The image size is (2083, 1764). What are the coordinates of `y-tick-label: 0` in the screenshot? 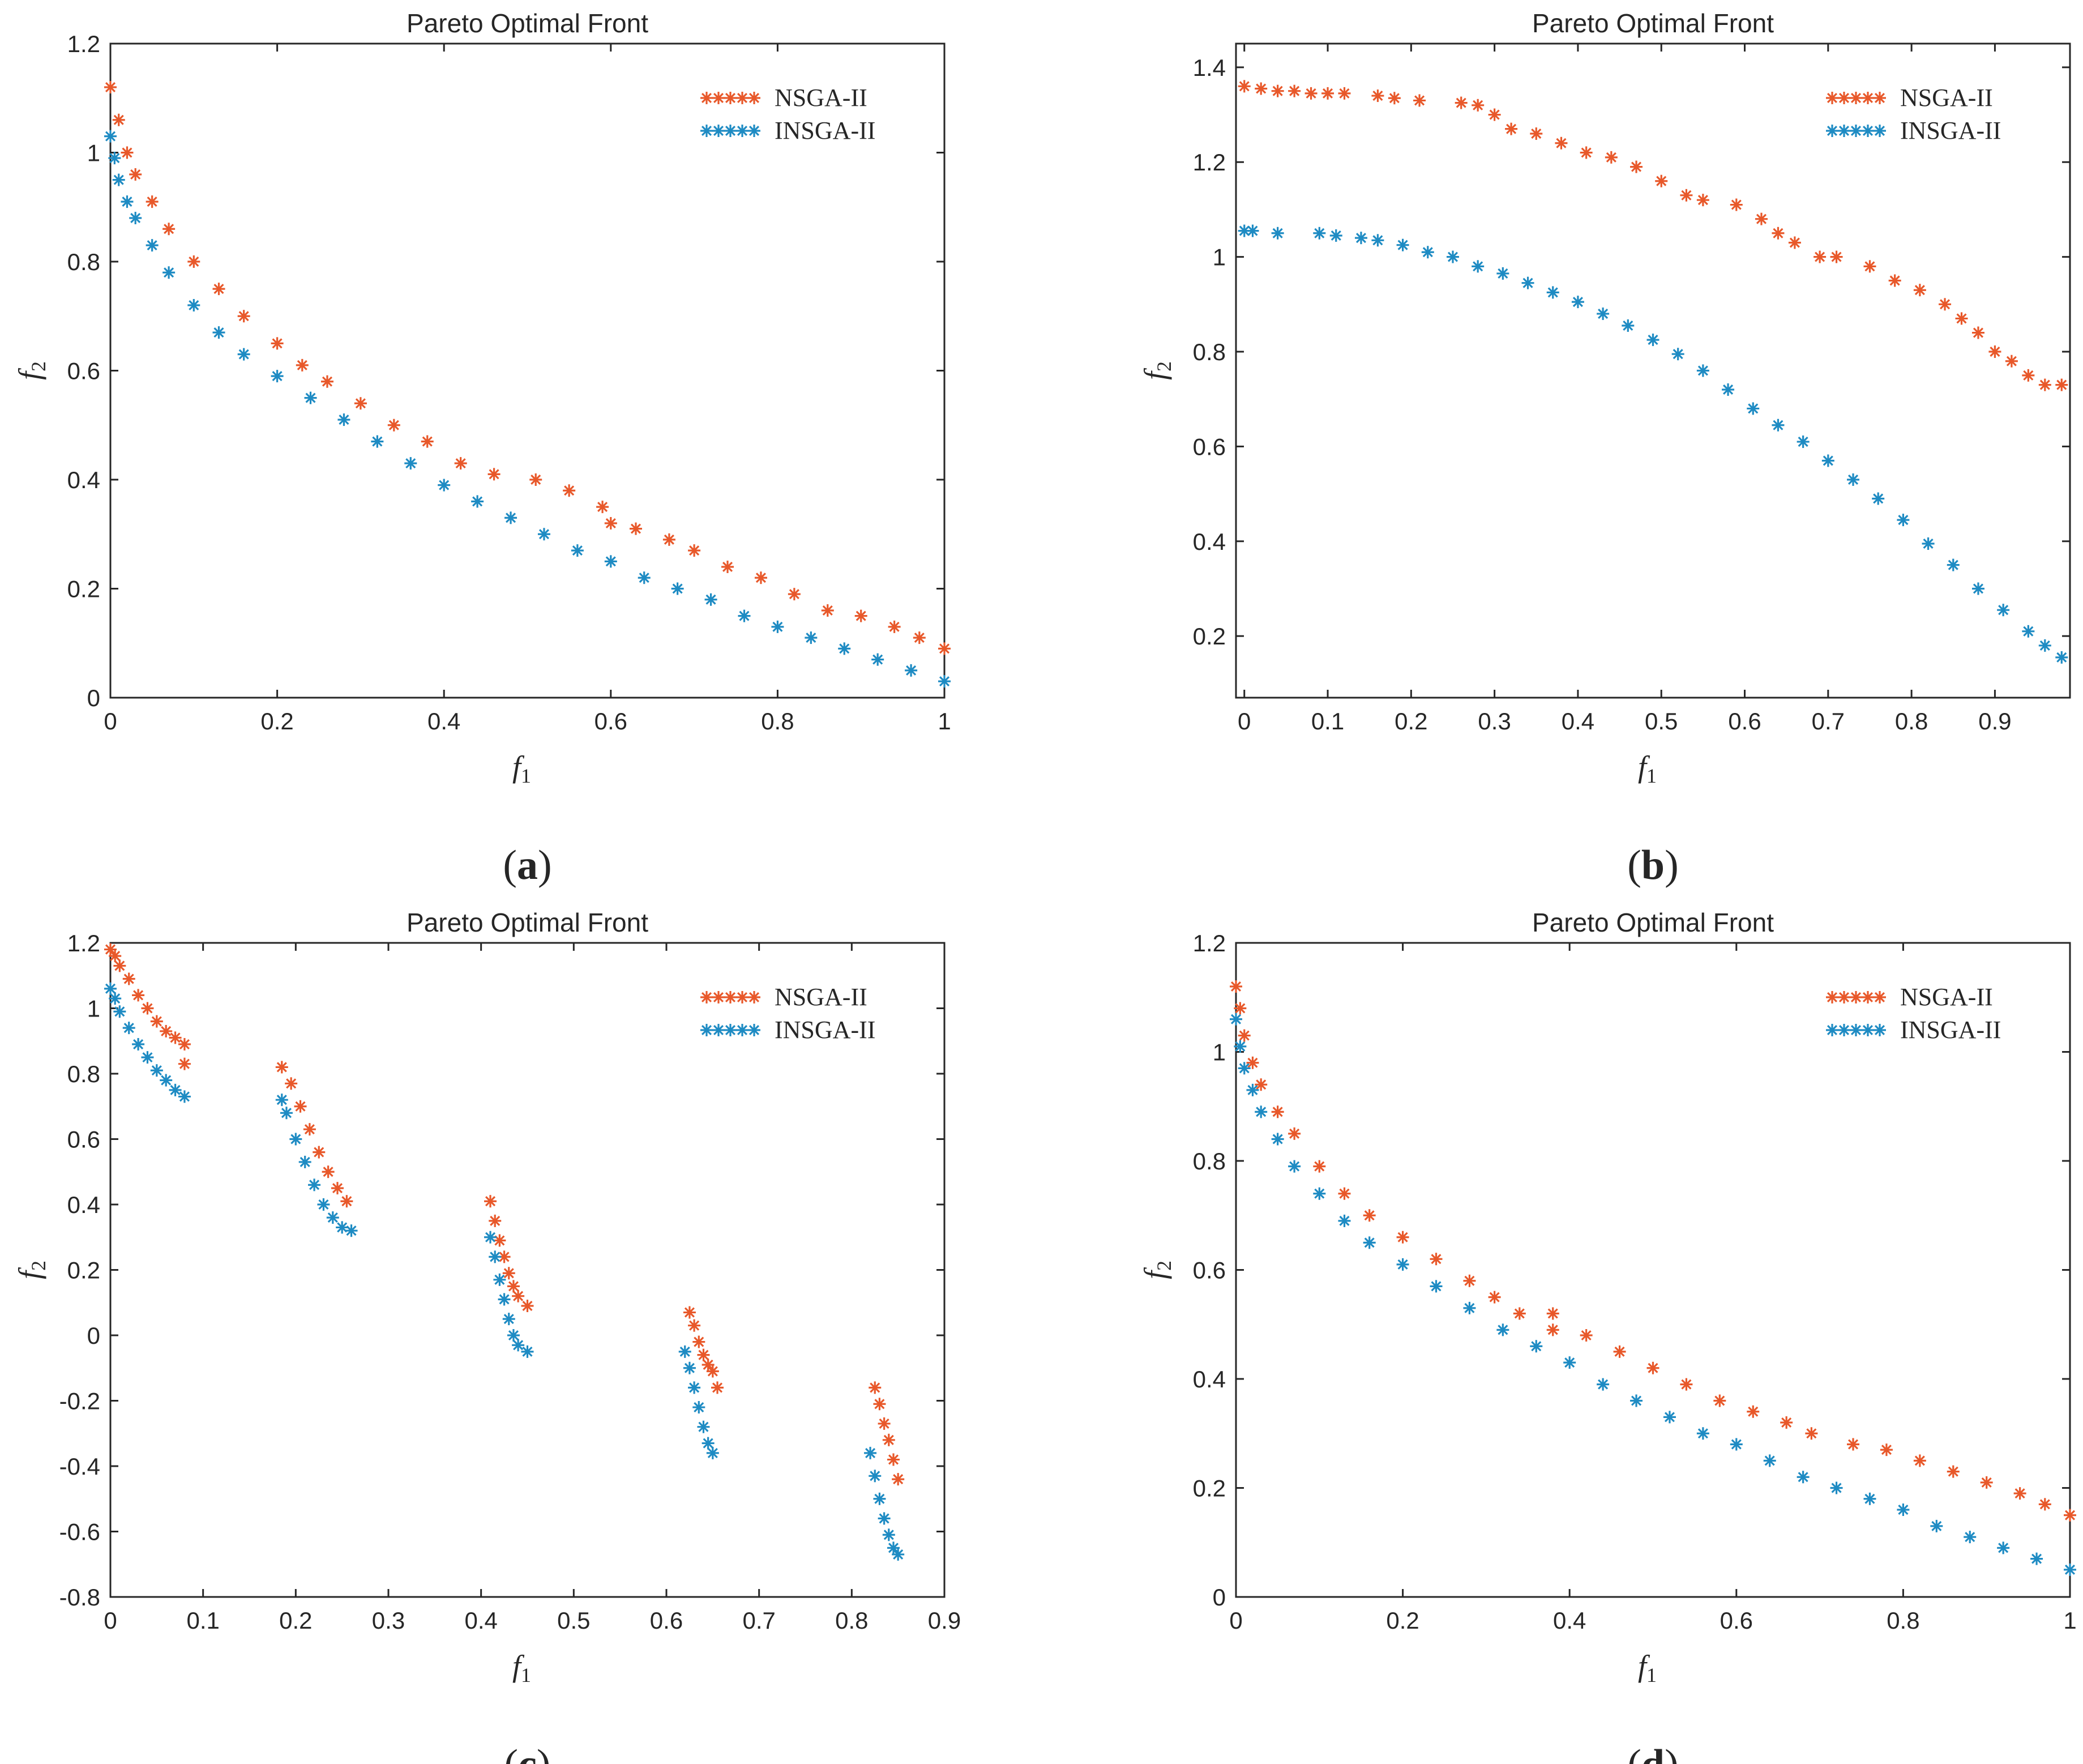 It's located at (1219, 1597).